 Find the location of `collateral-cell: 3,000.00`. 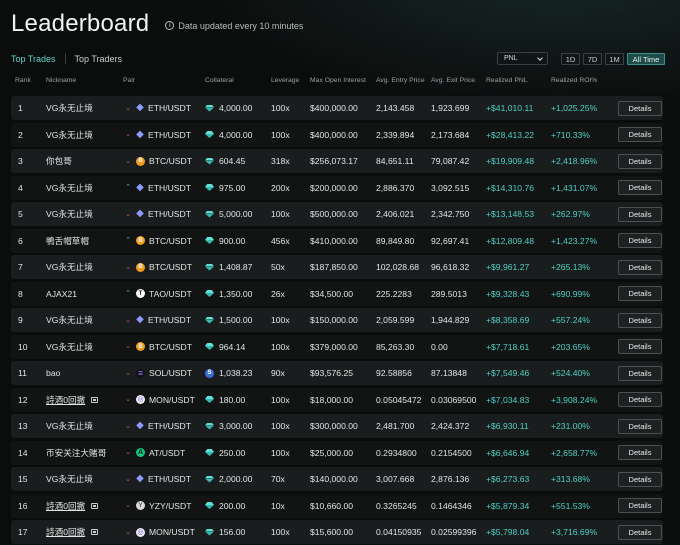

collateral-cell: 3,000.00 is located at coordinates (228, 426).